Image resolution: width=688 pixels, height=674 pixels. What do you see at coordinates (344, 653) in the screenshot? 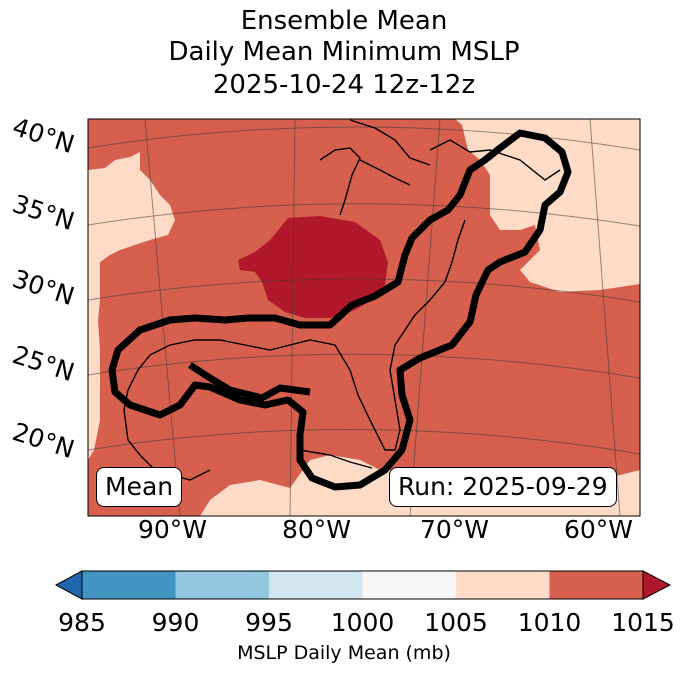
I see `colorbar-label: MSLP Daily Mean (mb)` at bounding box center [344, 653].